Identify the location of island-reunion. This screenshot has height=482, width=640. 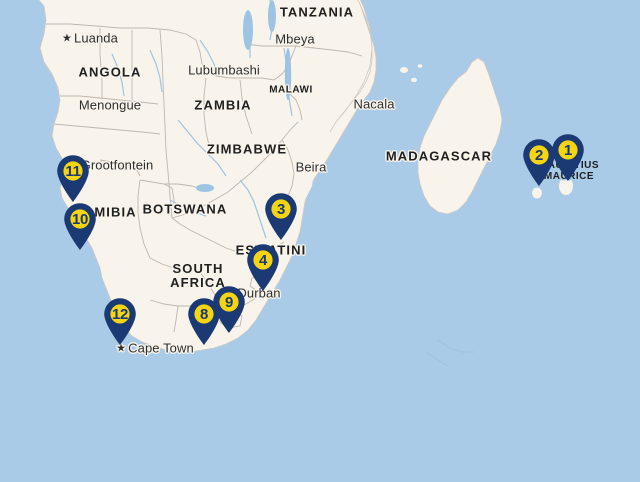
(537, 193).